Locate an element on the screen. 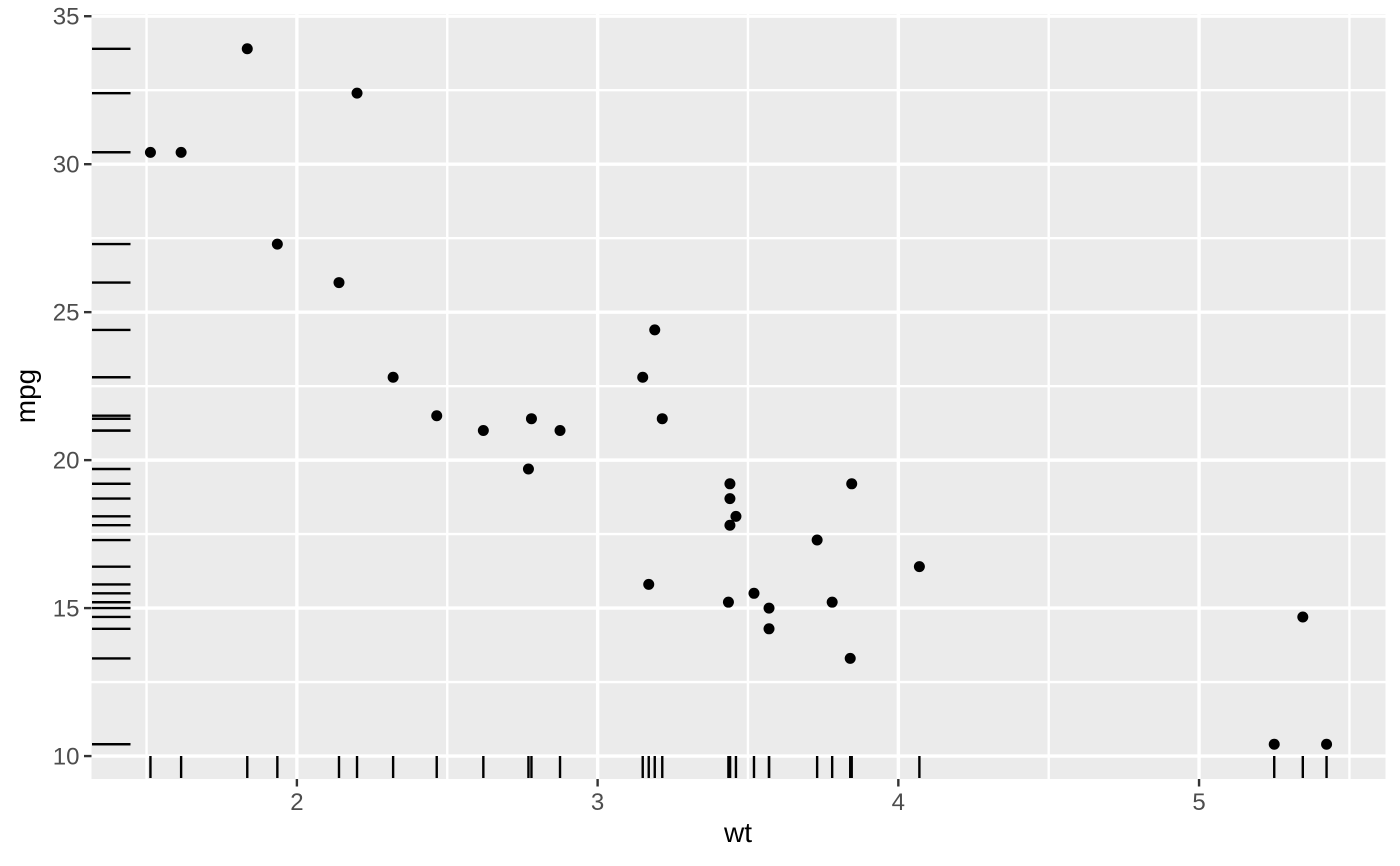 This screenshot has height=866, width=1400. y-tick-label: 25 is located at coordinates (66, 313).